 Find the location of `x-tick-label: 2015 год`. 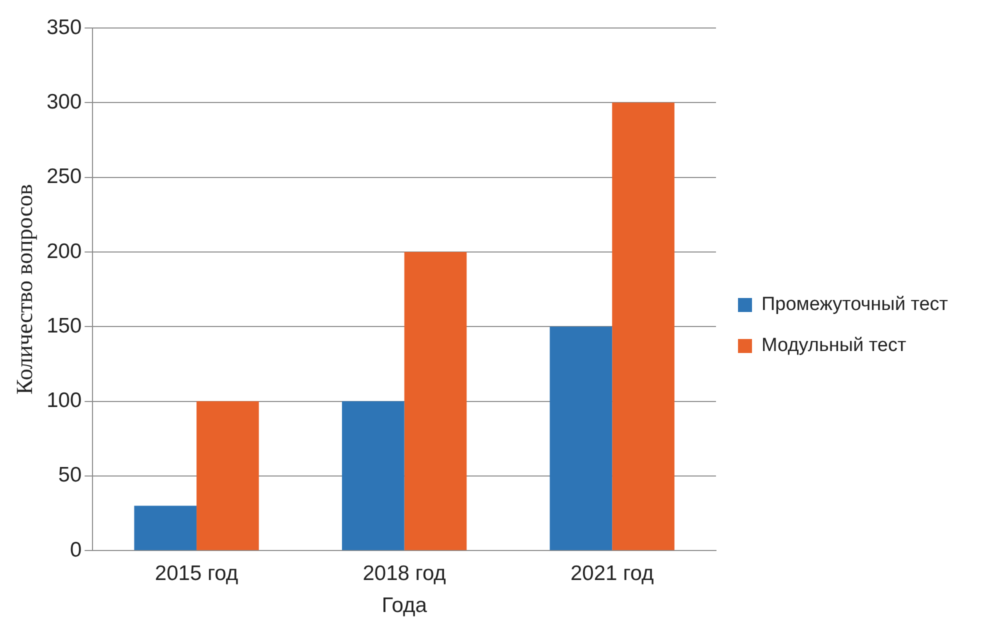

x-tick-label: 2015 год is located at coordinates (196, 573).